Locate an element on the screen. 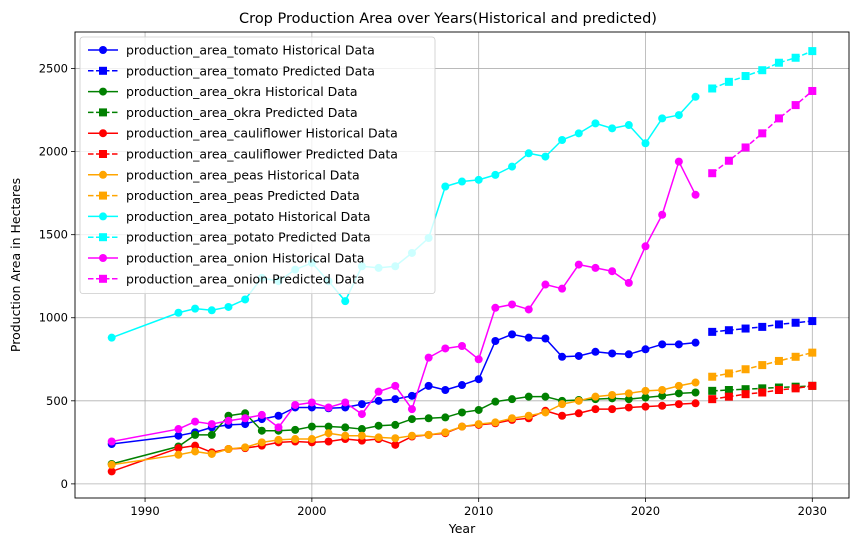 The image size is (859, 547). y-tick-label: 500 is located at coordinates (57, 401).